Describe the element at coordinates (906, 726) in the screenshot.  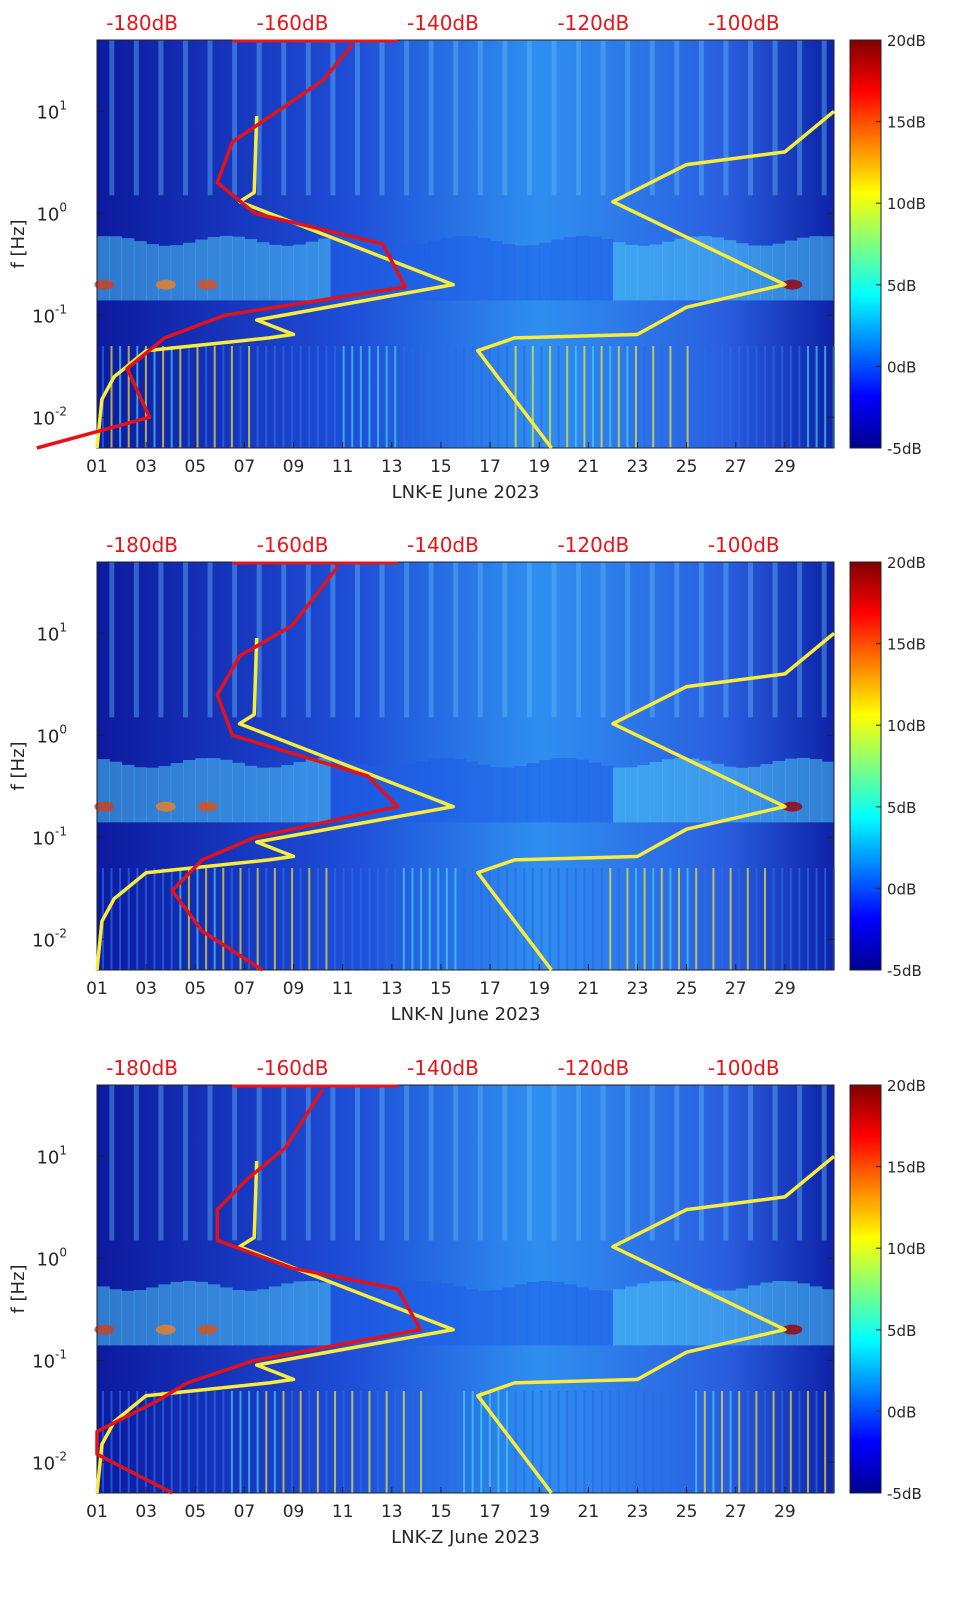
I see `colorbar-tick-label: 10dB` at that location.